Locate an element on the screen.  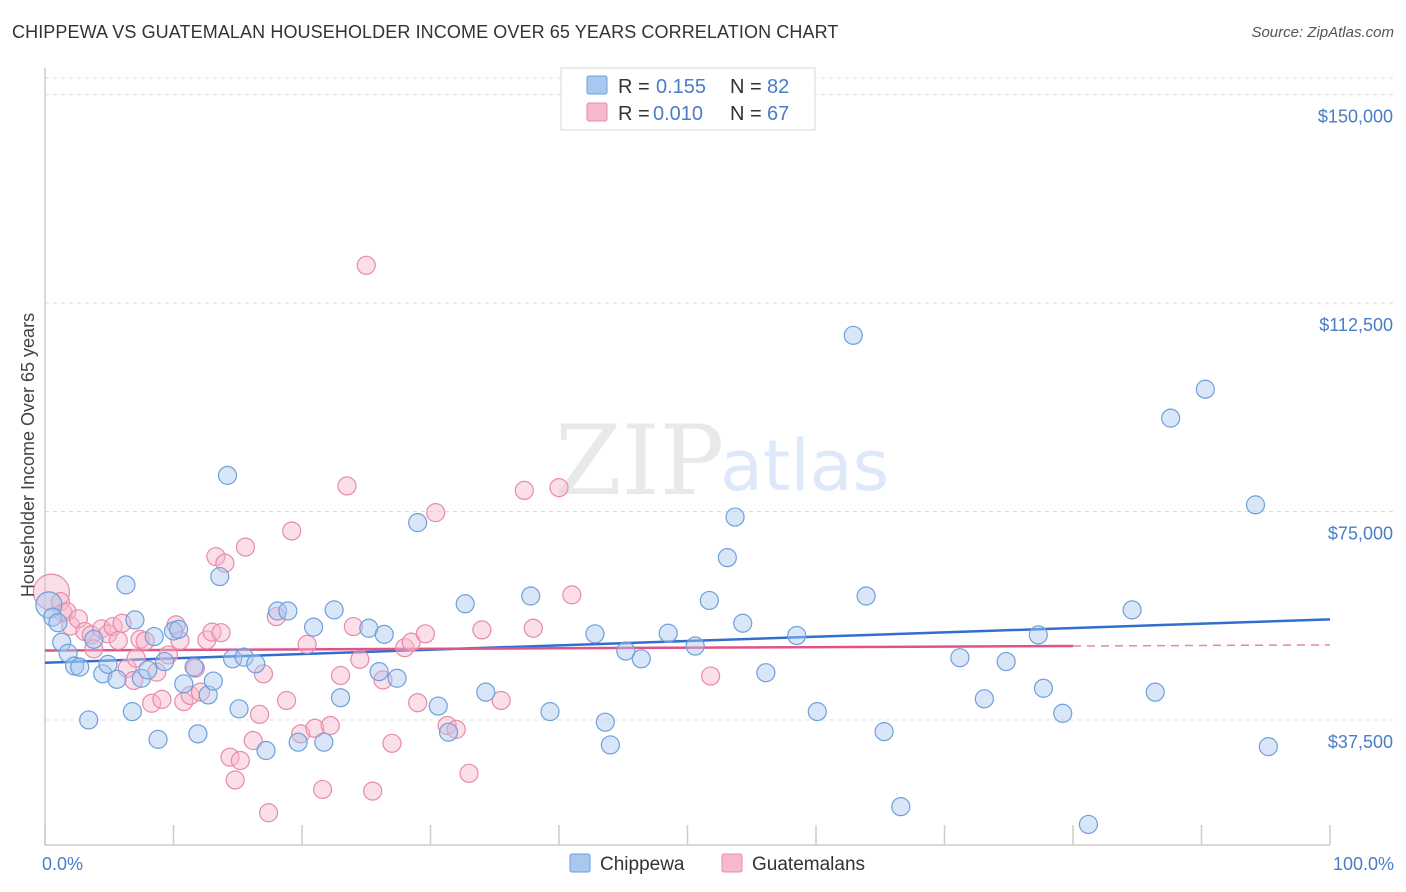
legend-n-value-guatemalans: 67 is located at coordinates (778, 114).